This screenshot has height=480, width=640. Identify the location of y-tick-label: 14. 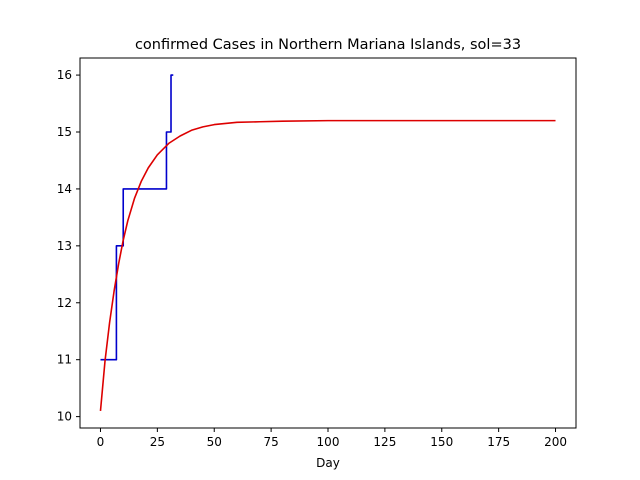
(64, 189).